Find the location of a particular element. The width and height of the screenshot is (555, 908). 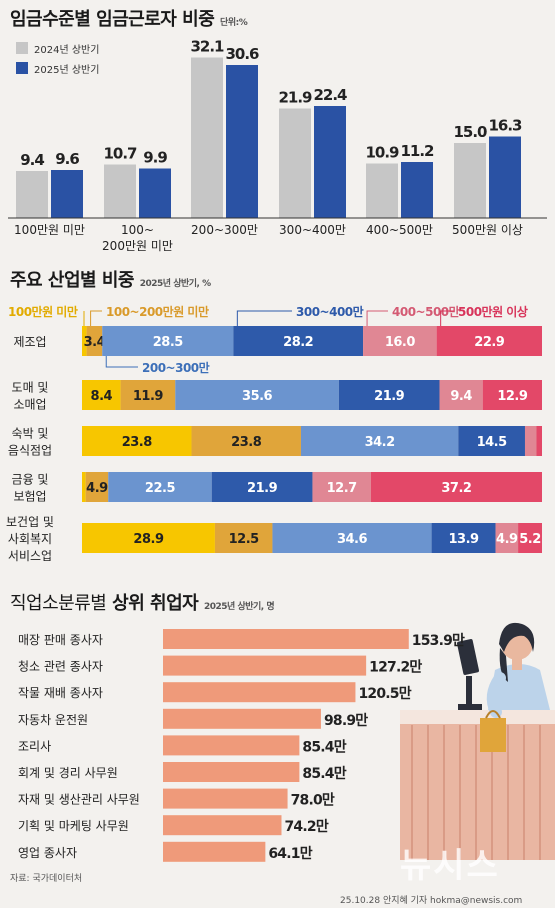

bar-value-label: 22.4 is located at coordinates (330, 95).